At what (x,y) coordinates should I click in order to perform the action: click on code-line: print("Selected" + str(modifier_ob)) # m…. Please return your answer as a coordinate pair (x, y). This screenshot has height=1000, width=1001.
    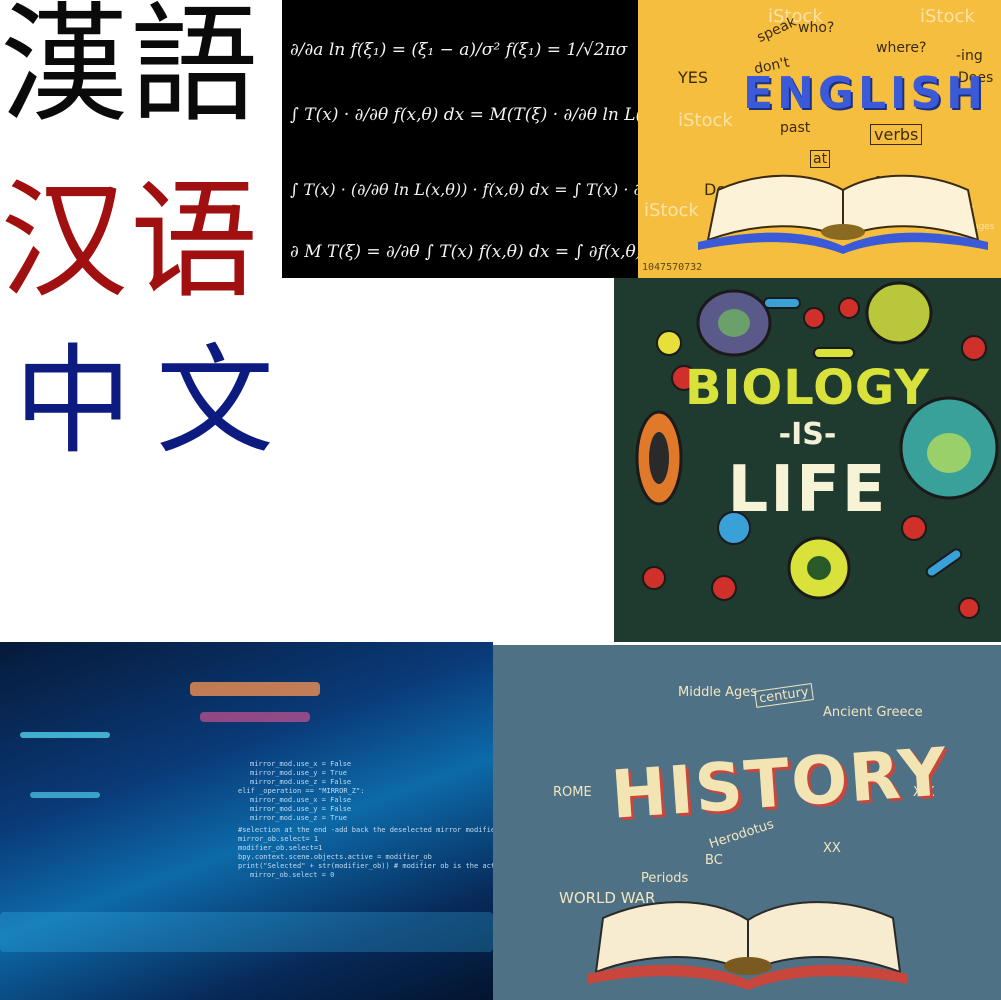
    Looking at the image, I should click on (365, 866).